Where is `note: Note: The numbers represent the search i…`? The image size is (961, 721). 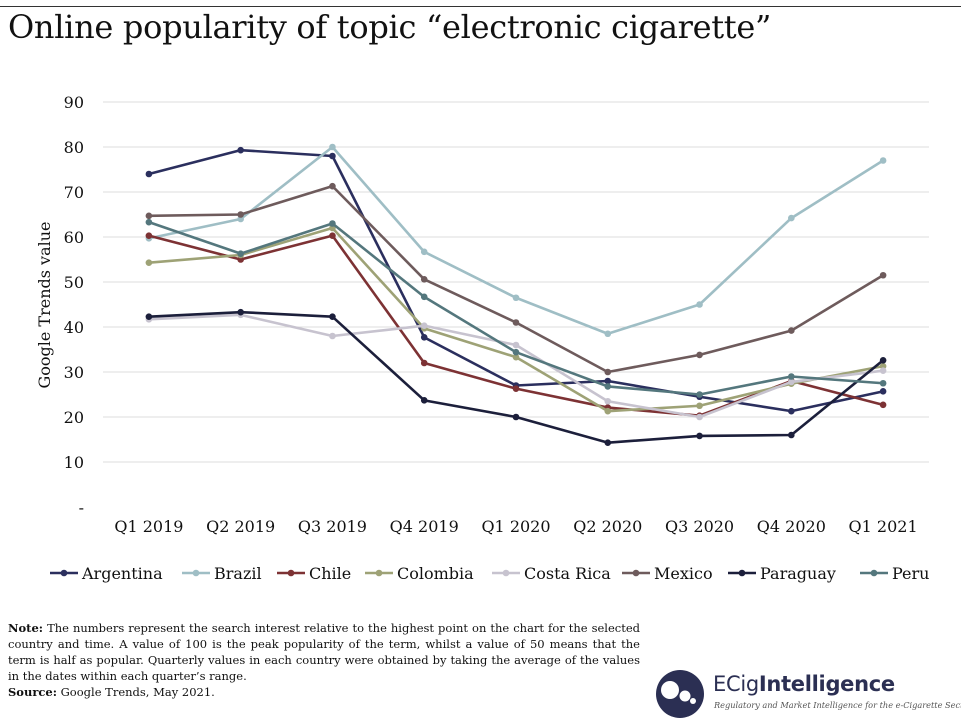 note: Note: The numbers represent the search i… is located at coordinates (324, 652).